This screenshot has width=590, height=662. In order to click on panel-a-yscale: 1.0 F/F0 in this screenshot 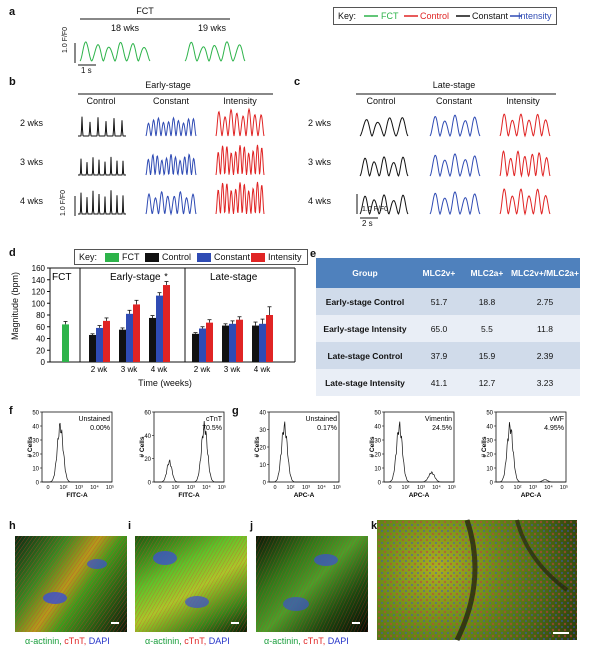, I will do `click(65, 39)`.